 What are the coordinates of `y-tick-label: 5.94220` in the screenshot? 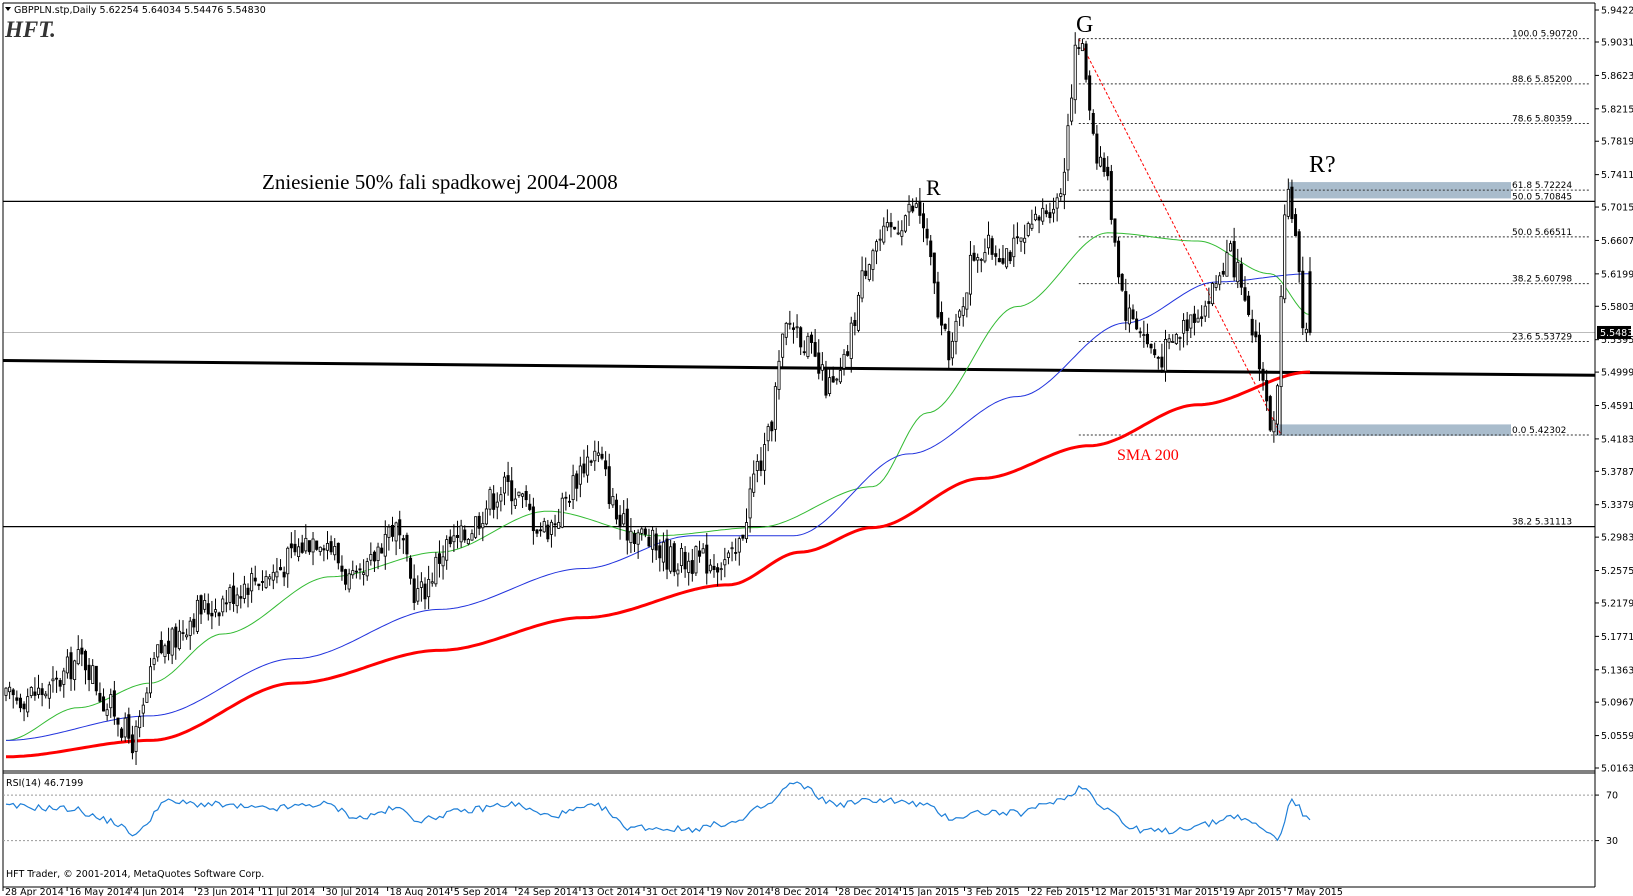 It's located at (1617, 11).